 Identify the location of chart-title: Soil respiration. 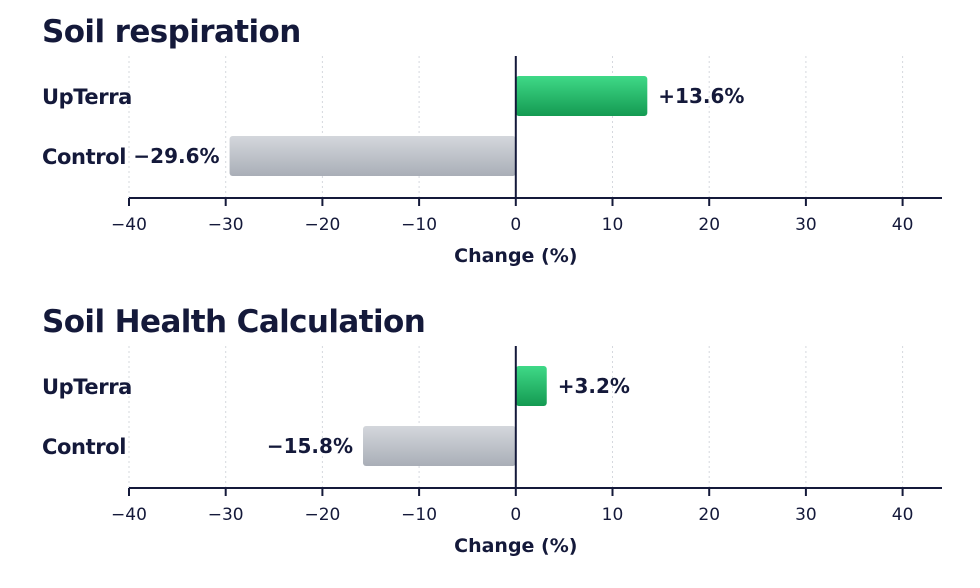
(171, 32).